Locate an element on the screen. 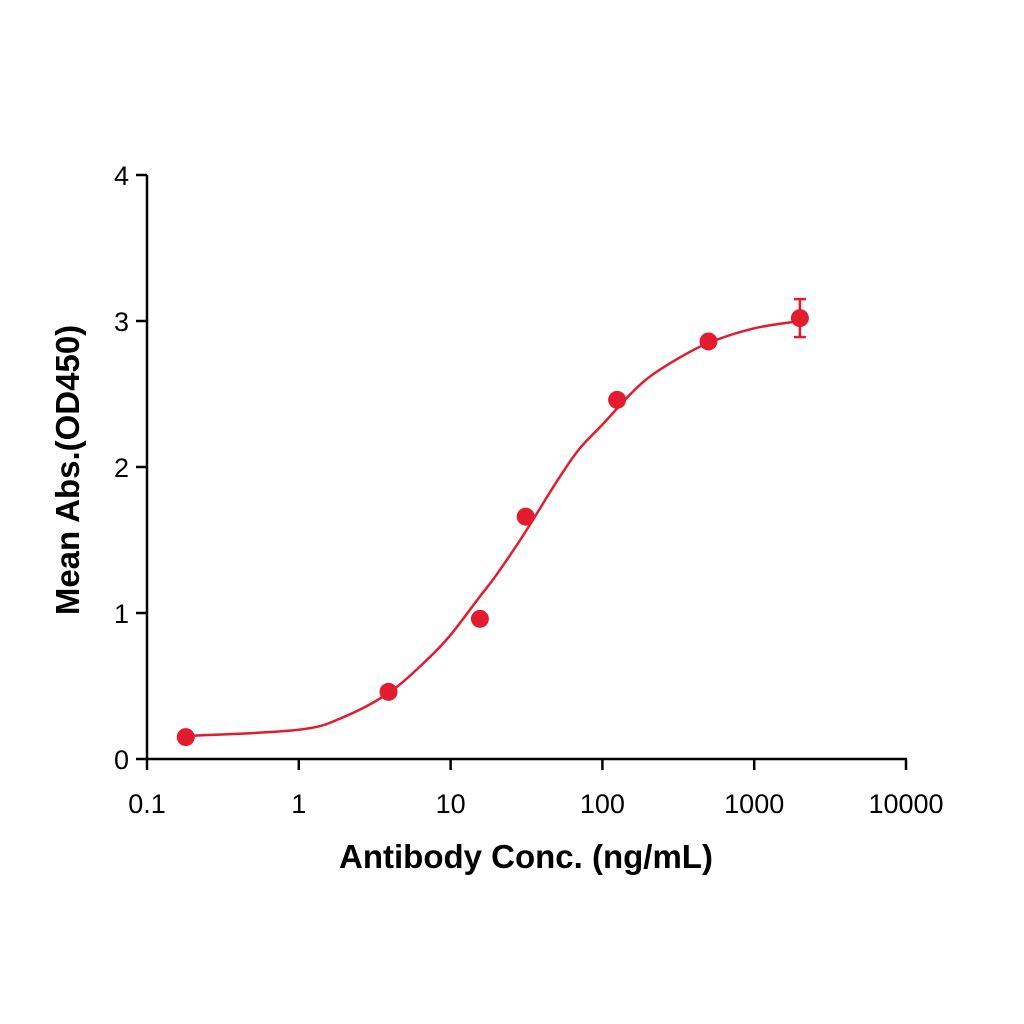 This screenshot has height=1024, width=1024. y-axis-title: Mean Abs.(OD450) is located at coordinates (67, 470).